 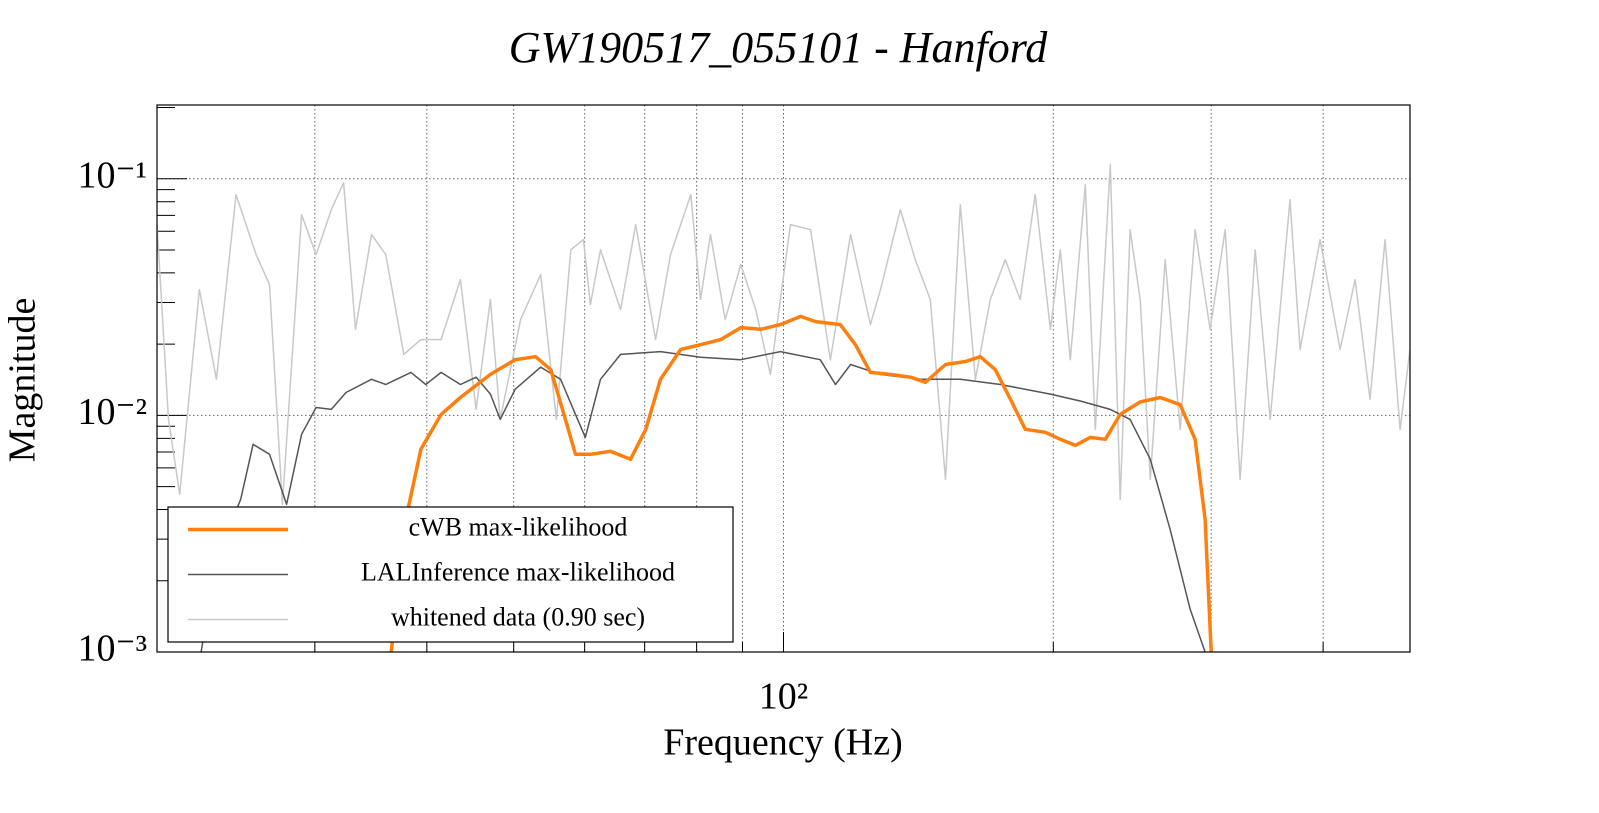 I want to click on y-axis-label: Magnitude, so click(x=23, y=380).